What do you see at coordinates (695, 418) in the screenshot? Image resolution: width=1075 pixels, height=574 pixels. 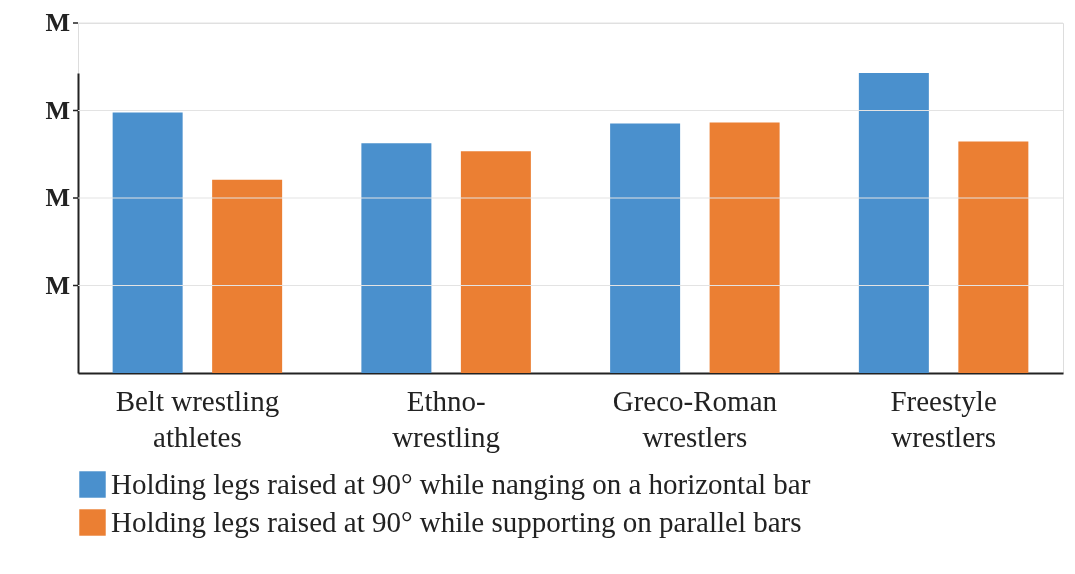 I see `x-tick-label: Greco-Roman wrestlers` at bounding box center [695, 418].